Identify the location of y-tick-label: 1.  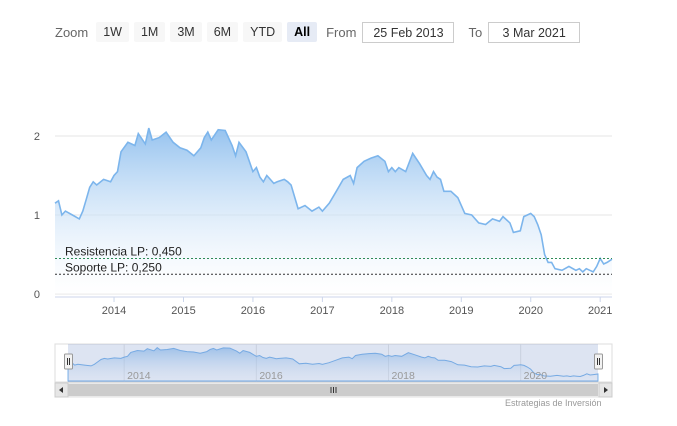
(37, 216).